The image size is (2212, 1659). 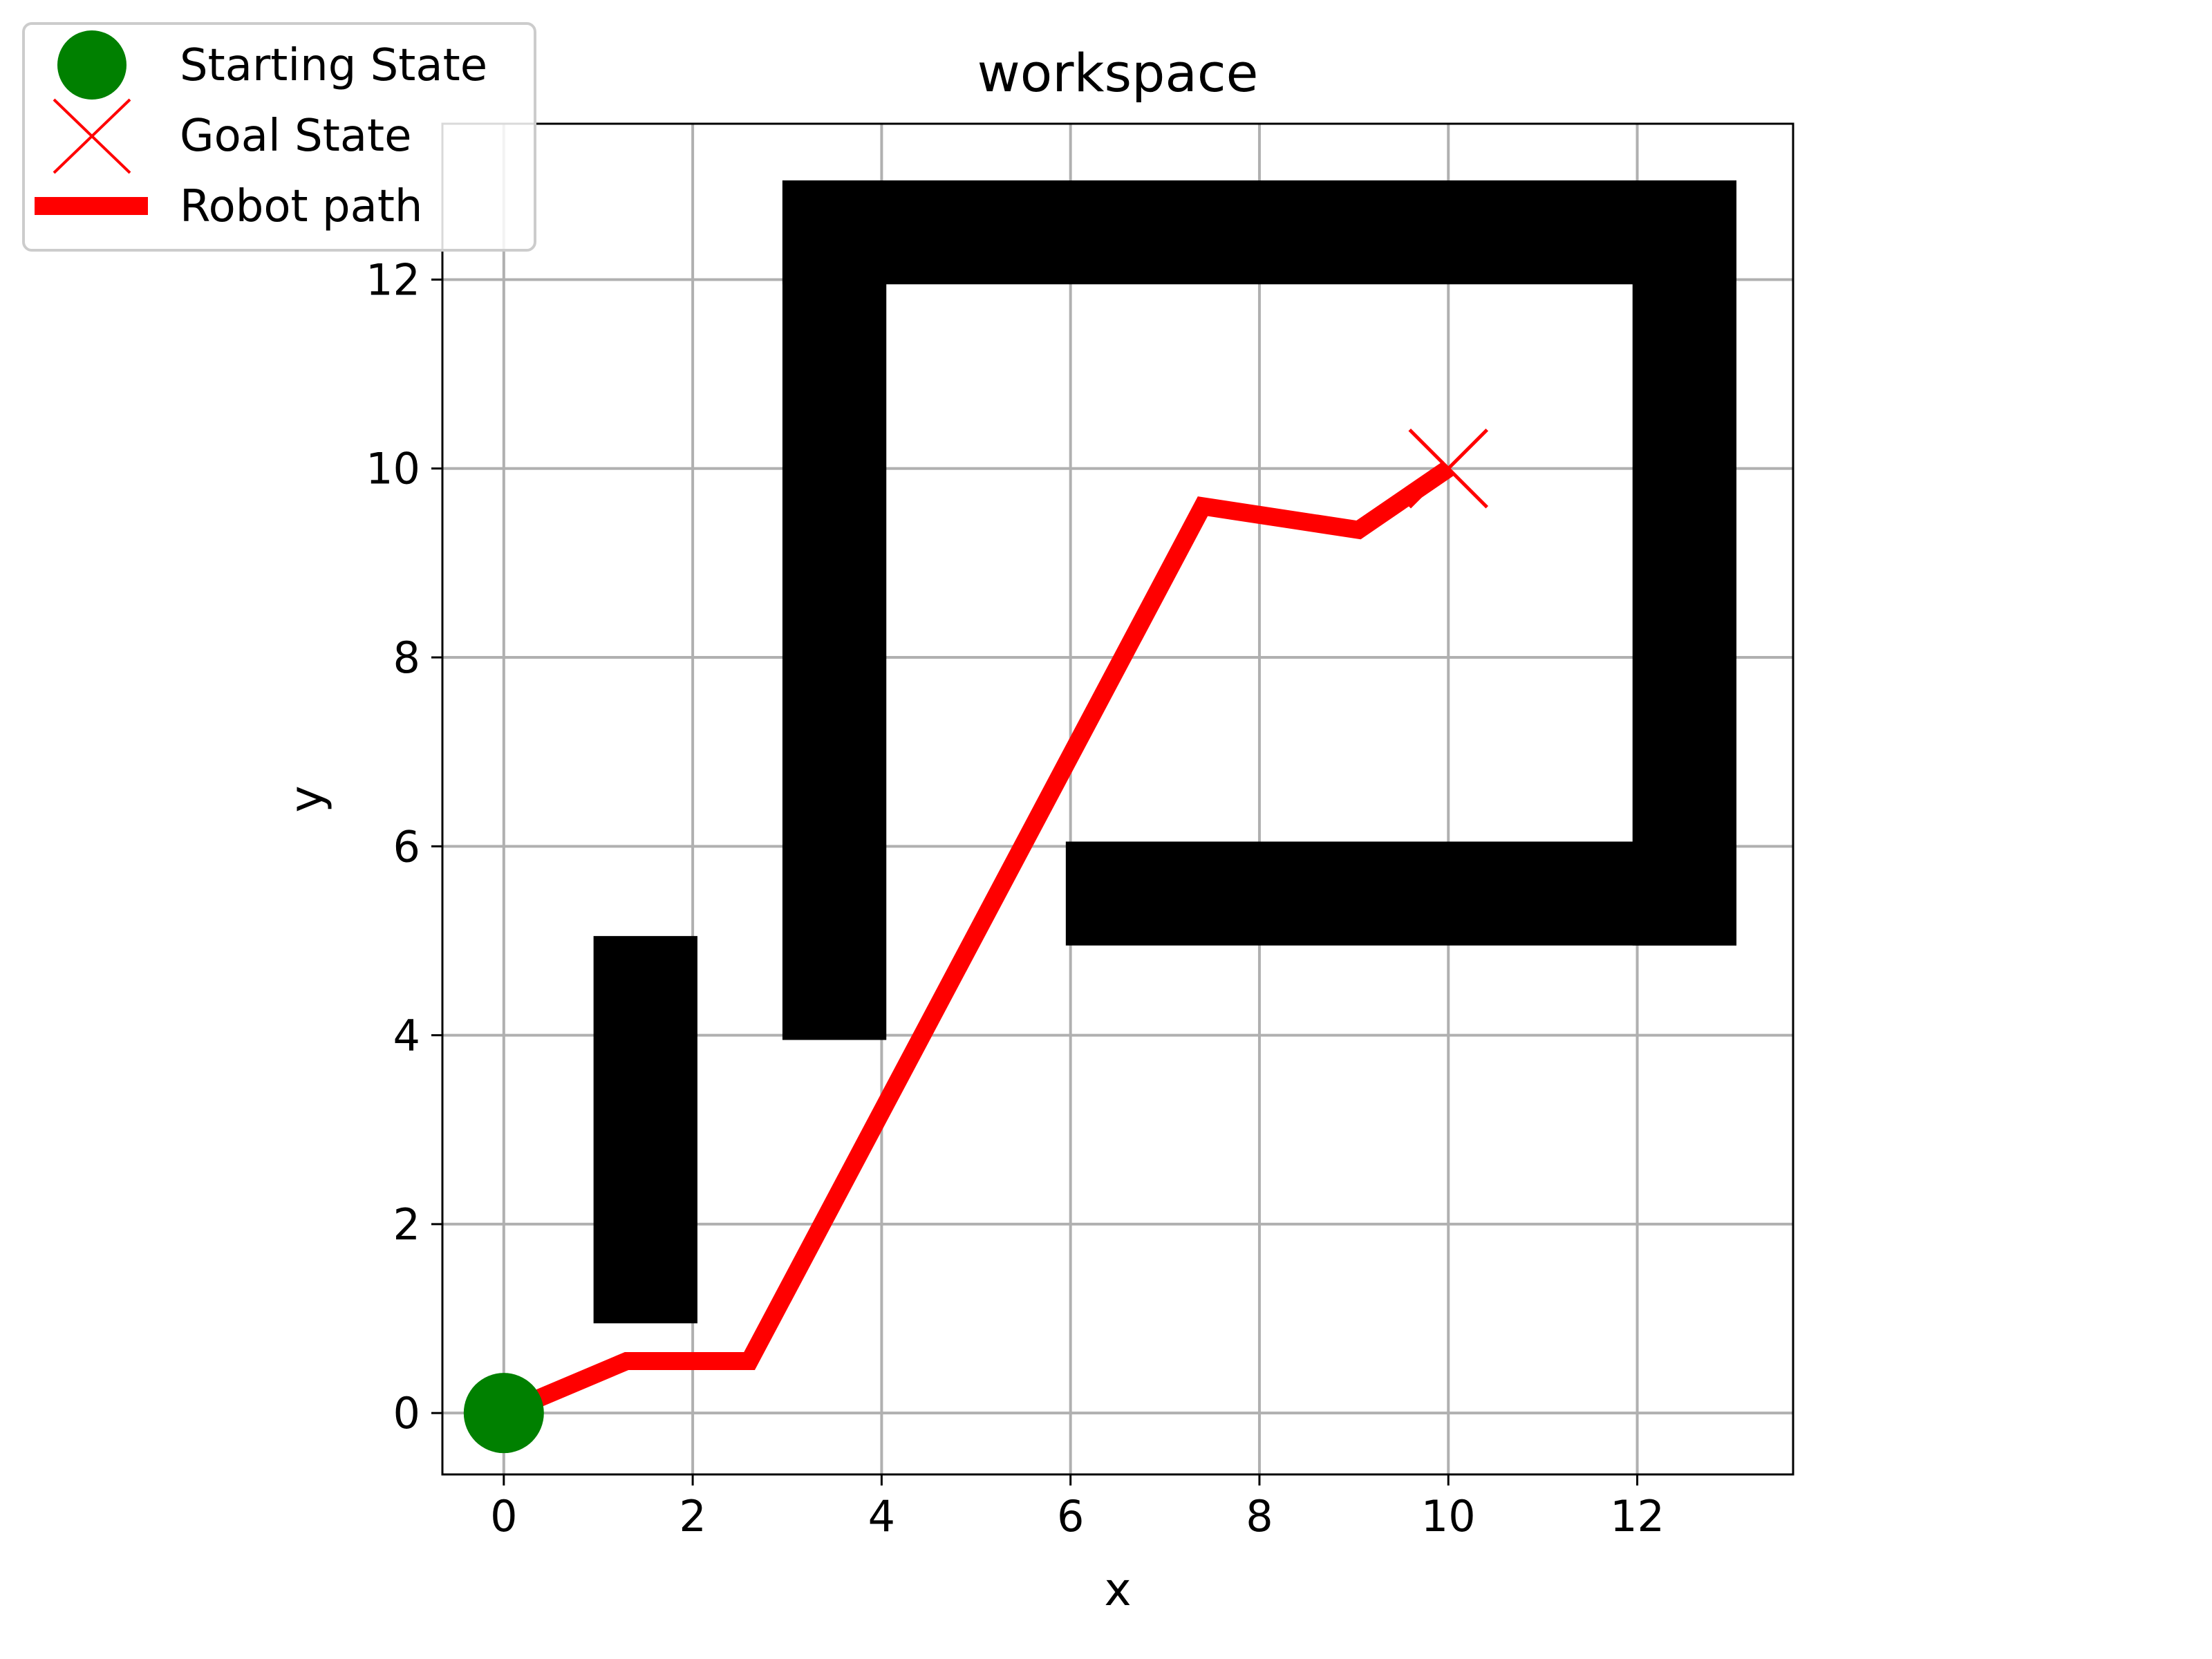 I want to click on x-tick-label: 8, so click(x=1259, y=1516).